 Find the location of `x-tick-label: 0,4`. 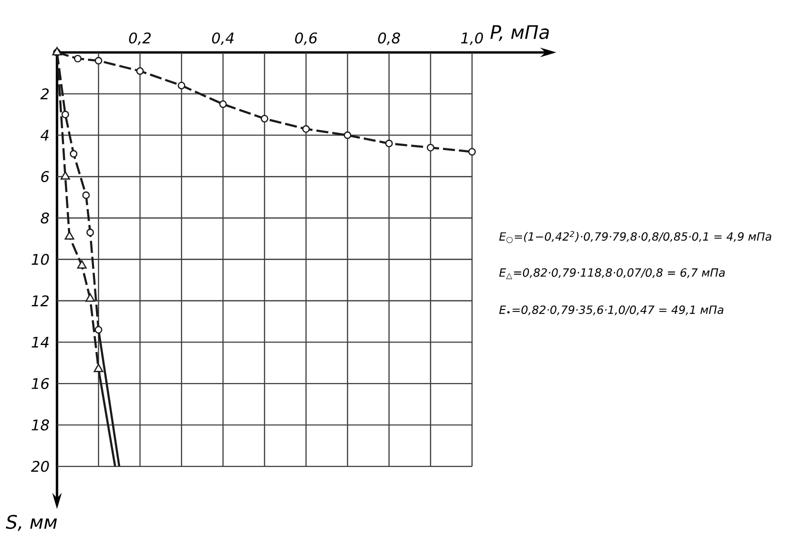

x-tick-label: 0,4 is located at coordinates (223, 39).